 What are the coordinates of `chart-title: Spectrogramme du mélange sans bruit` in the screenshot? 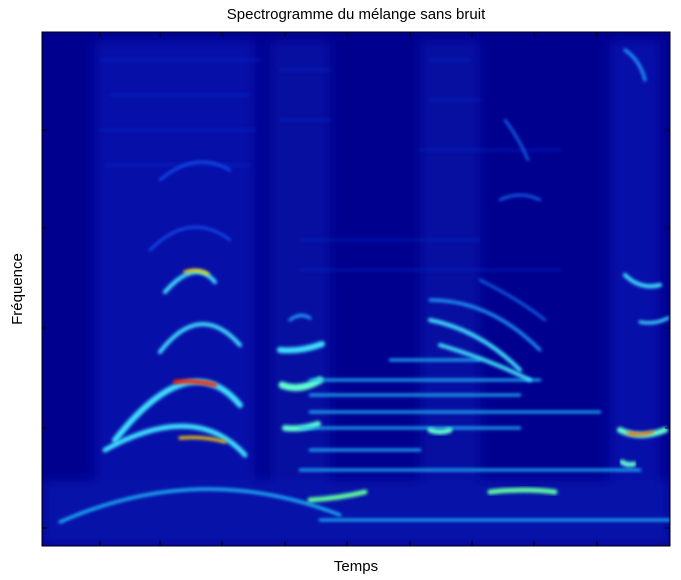 It's located at (356, 14).